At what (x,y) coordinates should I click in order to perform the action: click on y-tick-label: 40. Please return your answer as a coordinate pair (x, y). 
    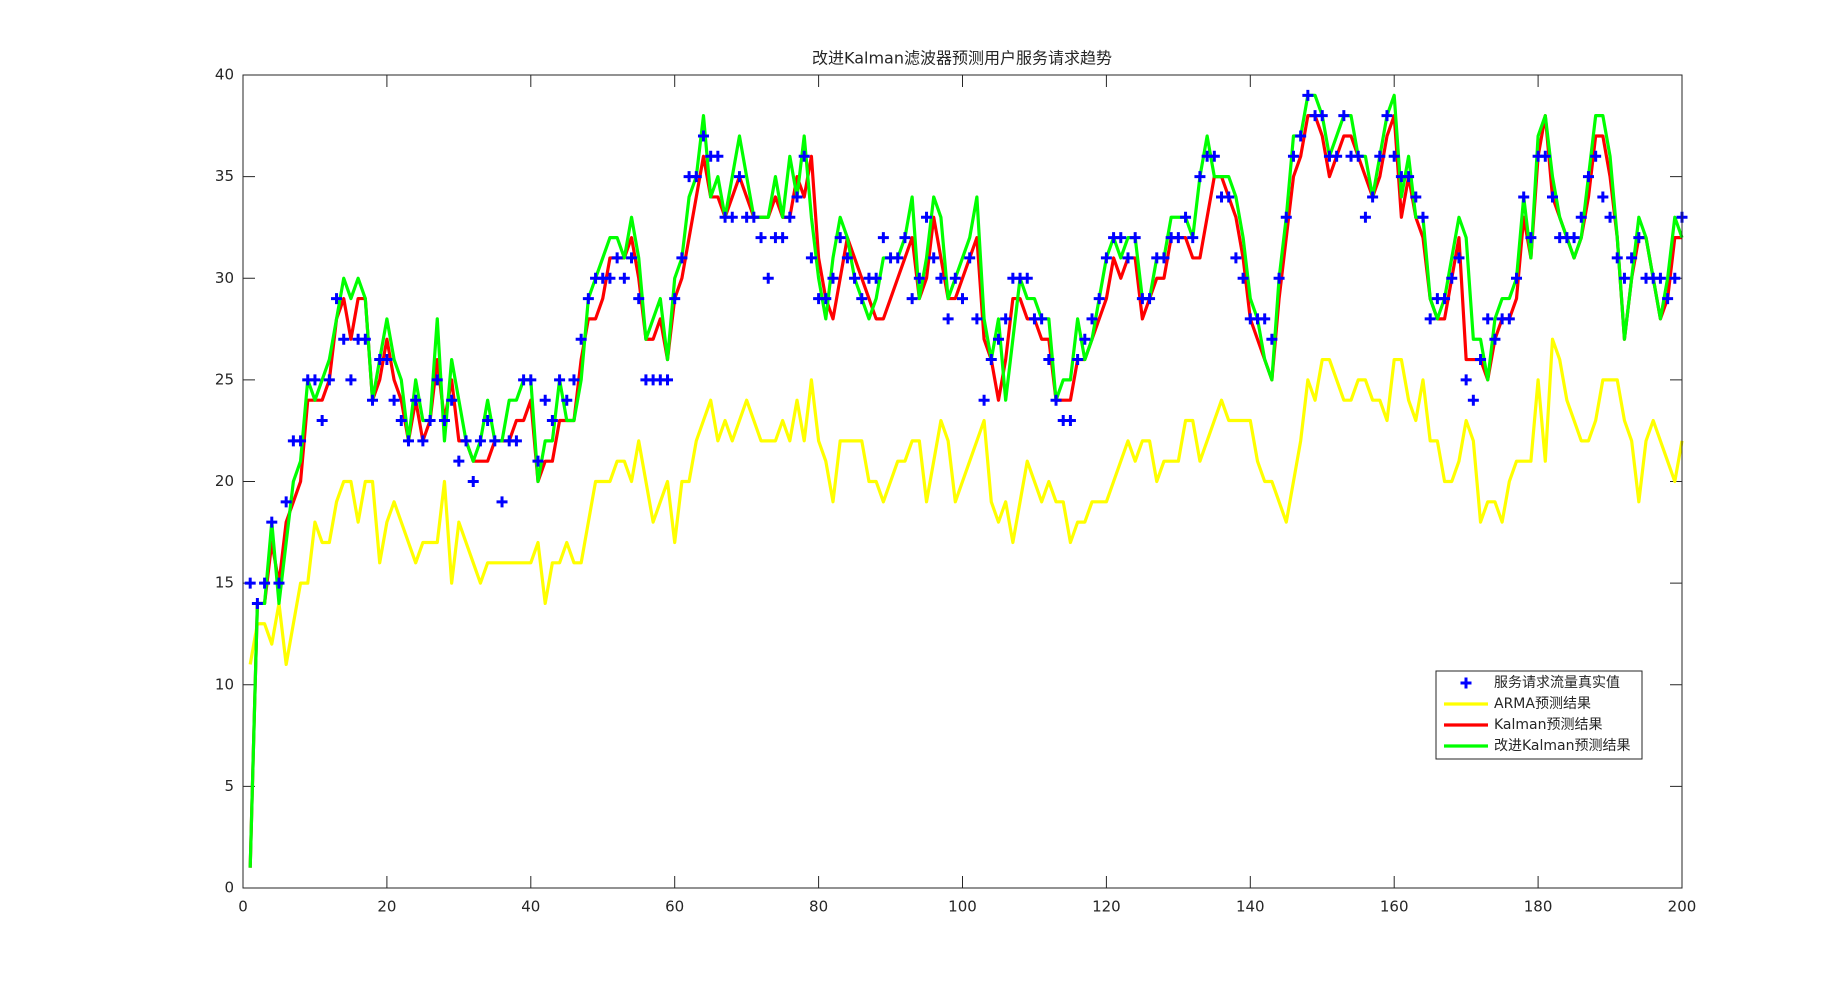
    Looking at the image, I should click on (224, 75).